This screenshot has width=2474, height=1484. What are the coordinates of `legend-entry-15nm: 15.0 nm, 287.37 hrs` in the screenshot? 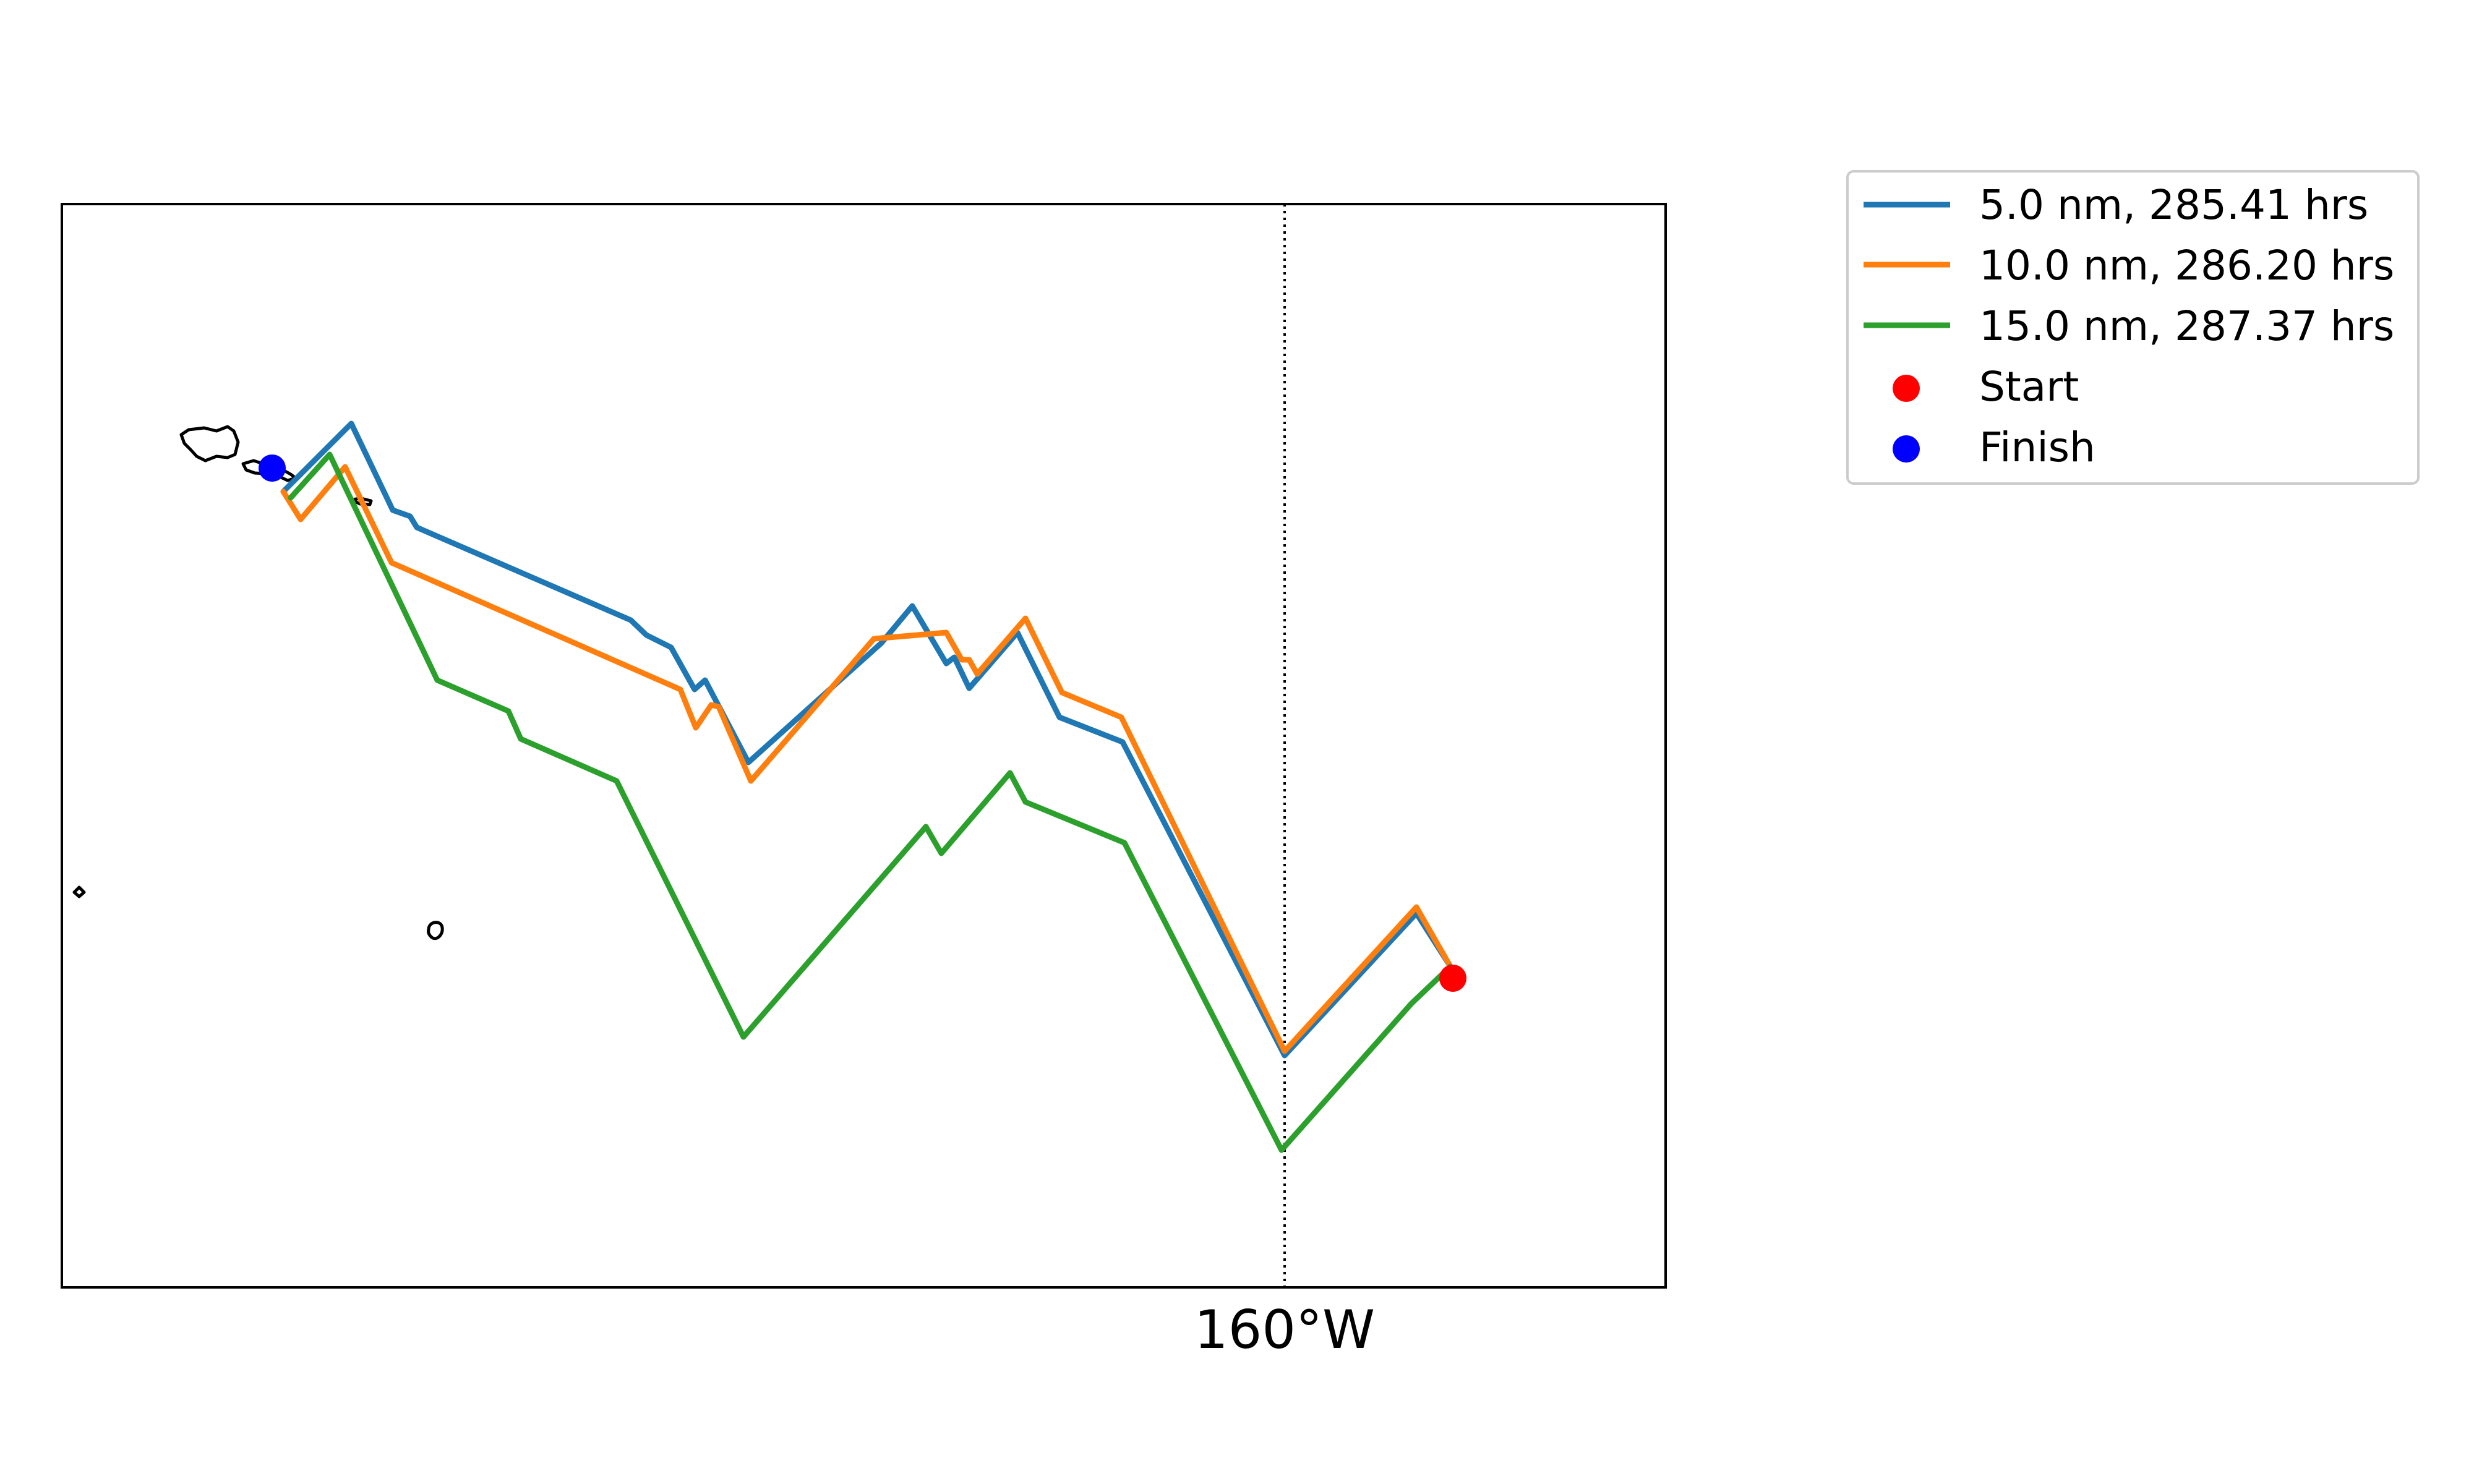 It's located at (2129, 326).